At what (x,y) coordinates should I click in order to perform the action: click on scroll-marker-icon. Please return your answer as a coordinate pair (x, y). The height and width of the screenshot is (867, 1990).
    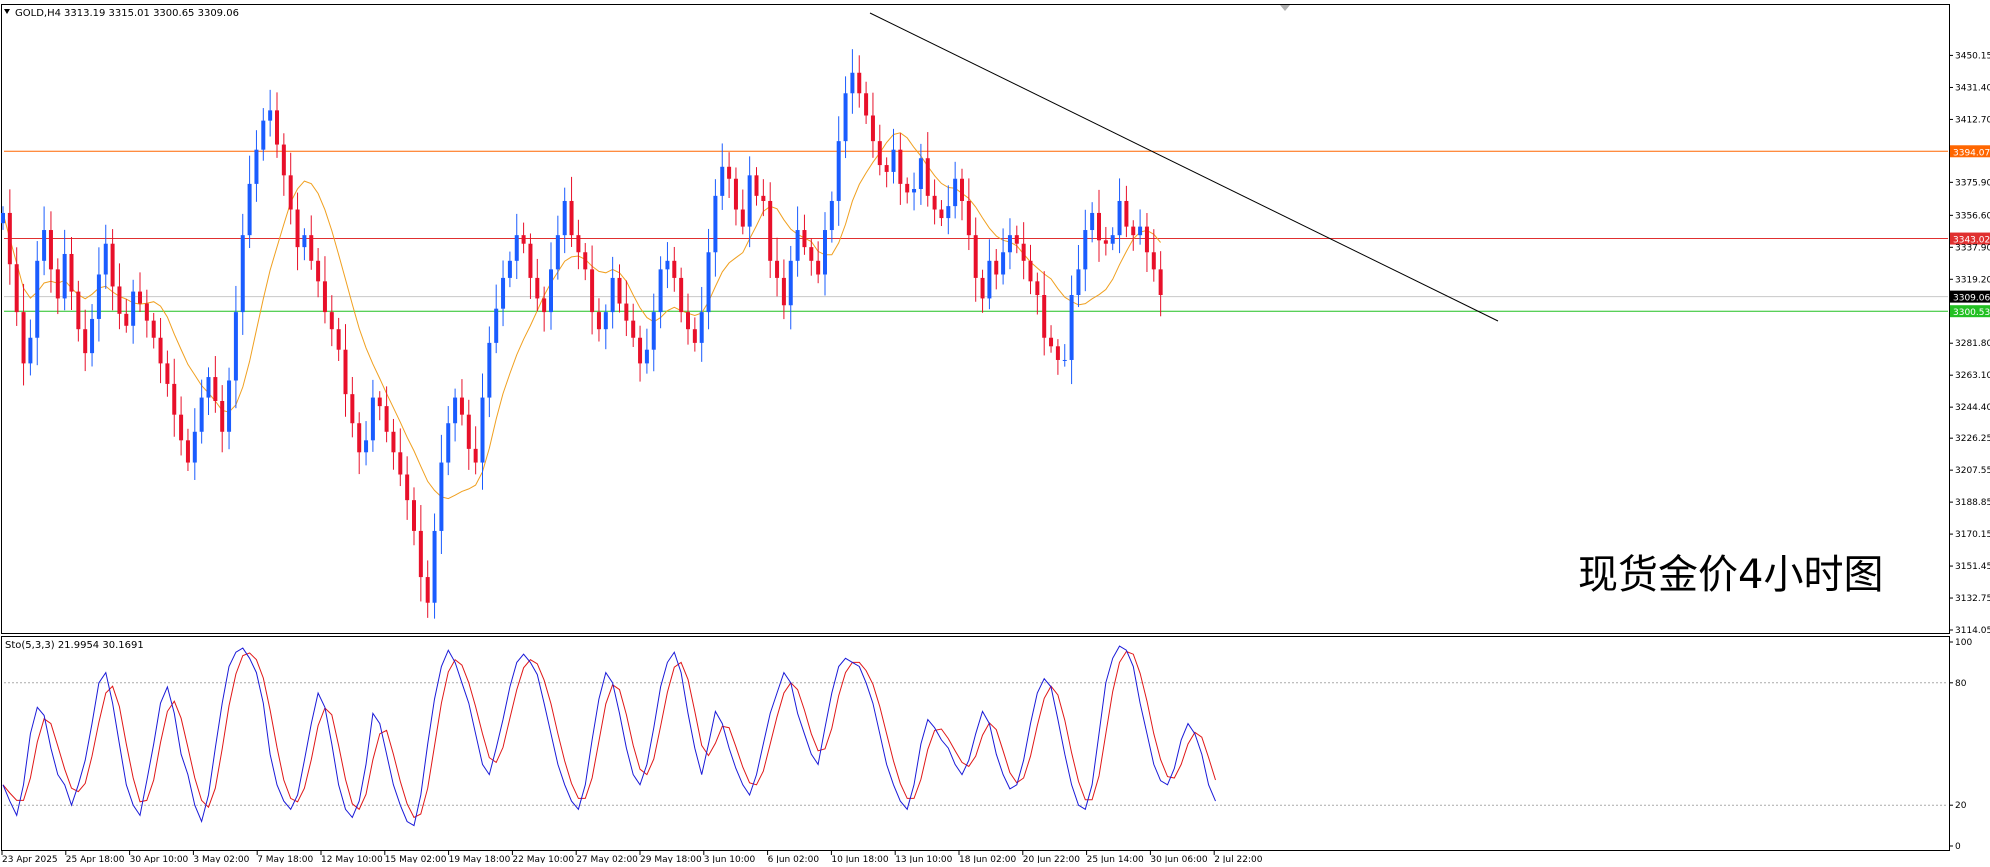
    Looking at the image, I should click on (1285, 8).